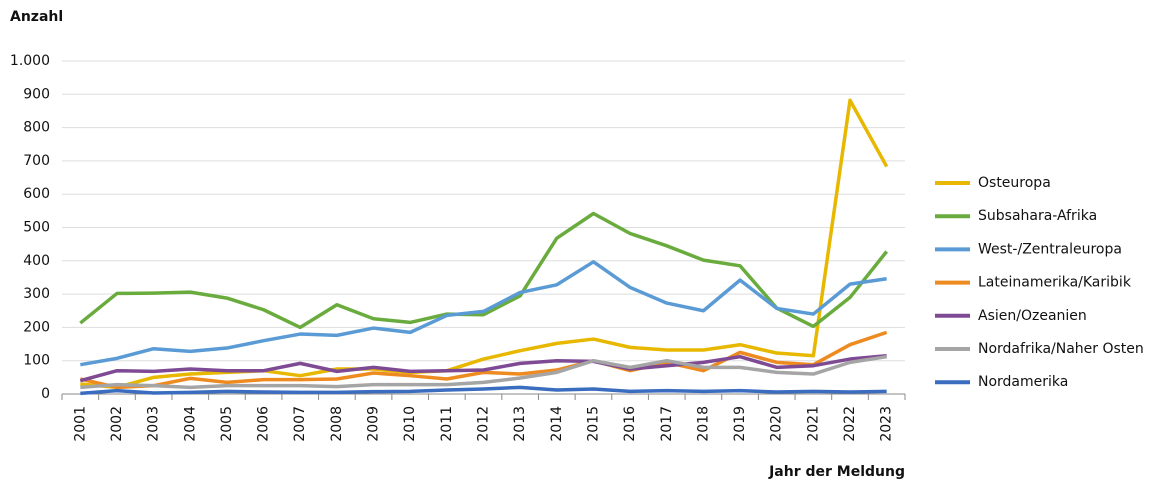 This screenshot has width=1173, height=493. I want to click on x-tick-label: 2009, so click(374, 424).